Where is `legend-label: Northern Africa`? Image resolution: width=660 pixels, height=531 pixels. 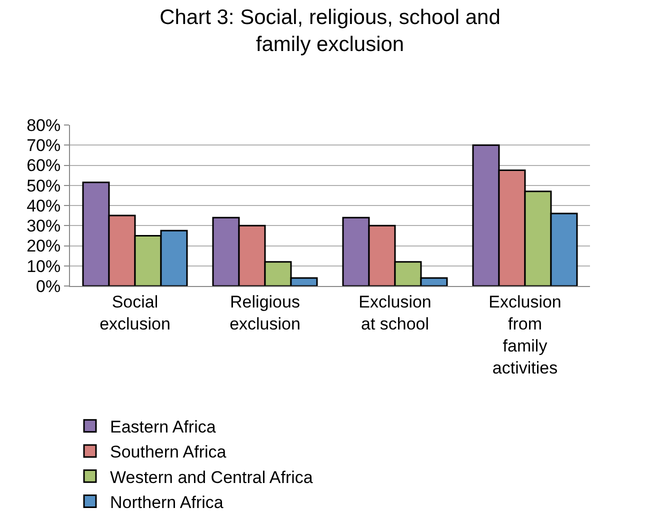
legend-label: Northern Africa is located at coordinates (167, 502).